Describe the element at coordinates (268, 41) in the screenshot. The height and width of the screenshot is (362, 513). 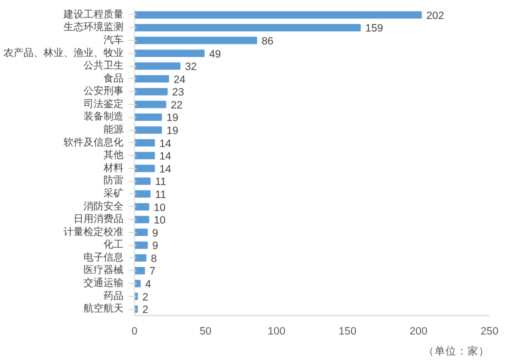
I see `data-label: 86` at that location.